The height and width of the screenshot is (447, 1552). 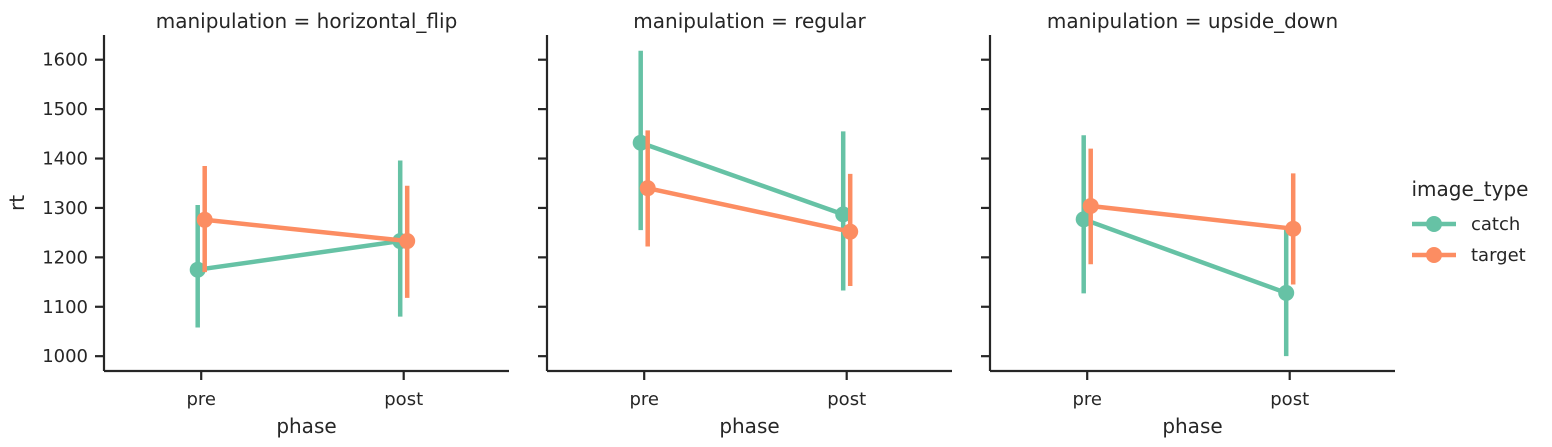 I want to click on y-tick-label: 1200, so click(x=65, y=257).